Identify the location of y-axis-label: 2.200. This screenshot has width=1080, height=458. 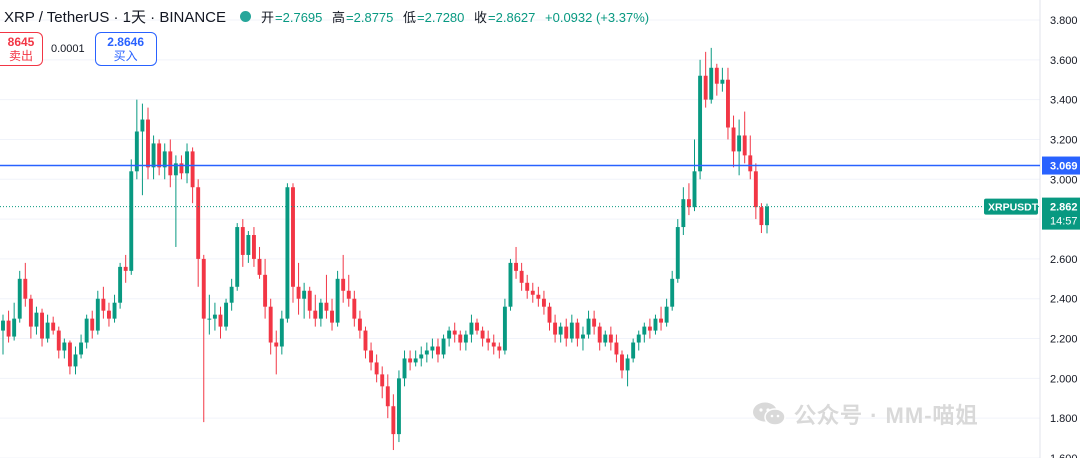
(1064, 340).